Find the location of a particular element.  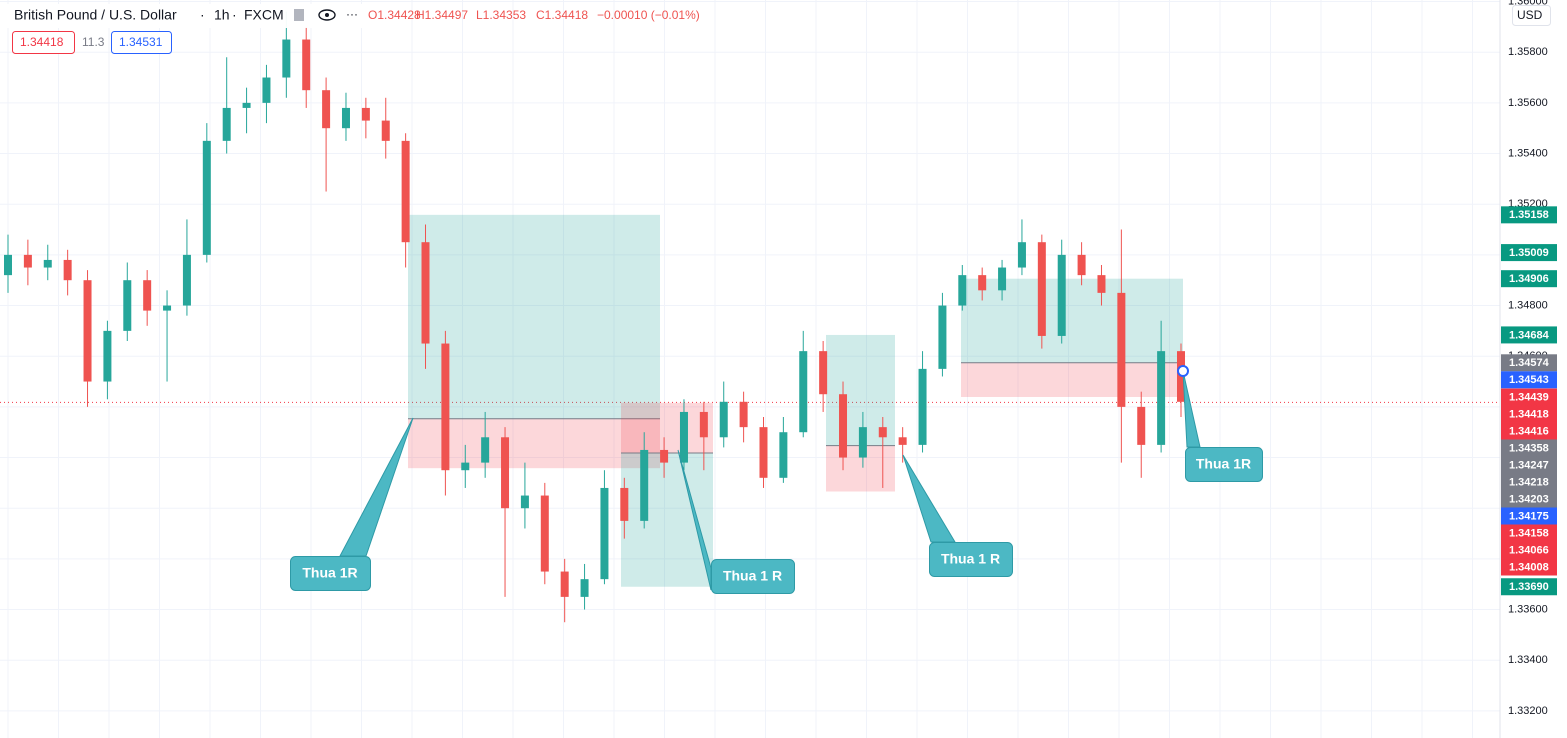

sell-button is located at coordinates (43, 42).